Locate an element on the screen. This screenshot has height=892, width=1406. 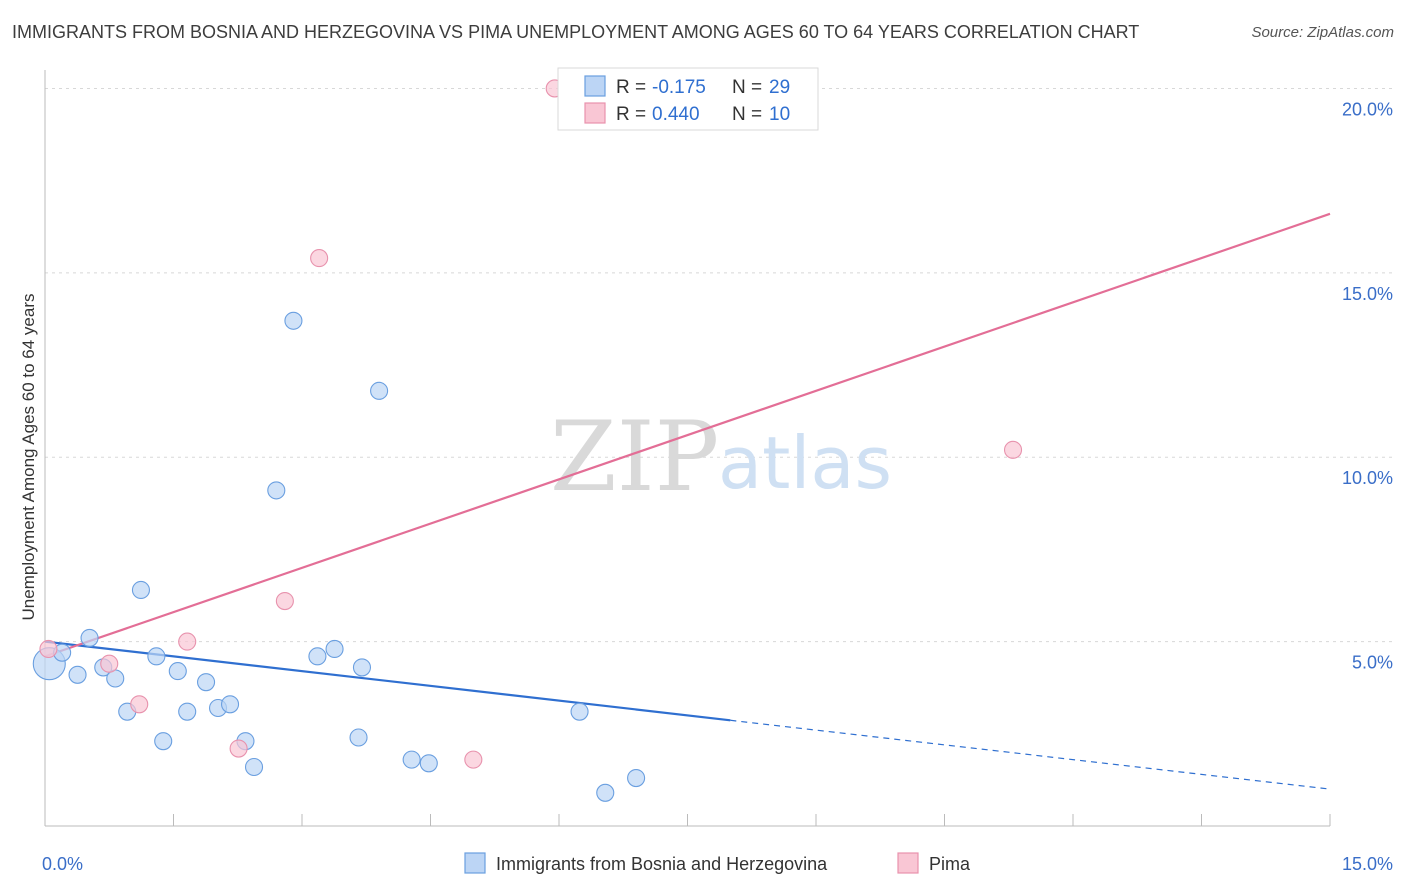
legend-r-value-pink: 0.440 is located at coordinates (676, 114).